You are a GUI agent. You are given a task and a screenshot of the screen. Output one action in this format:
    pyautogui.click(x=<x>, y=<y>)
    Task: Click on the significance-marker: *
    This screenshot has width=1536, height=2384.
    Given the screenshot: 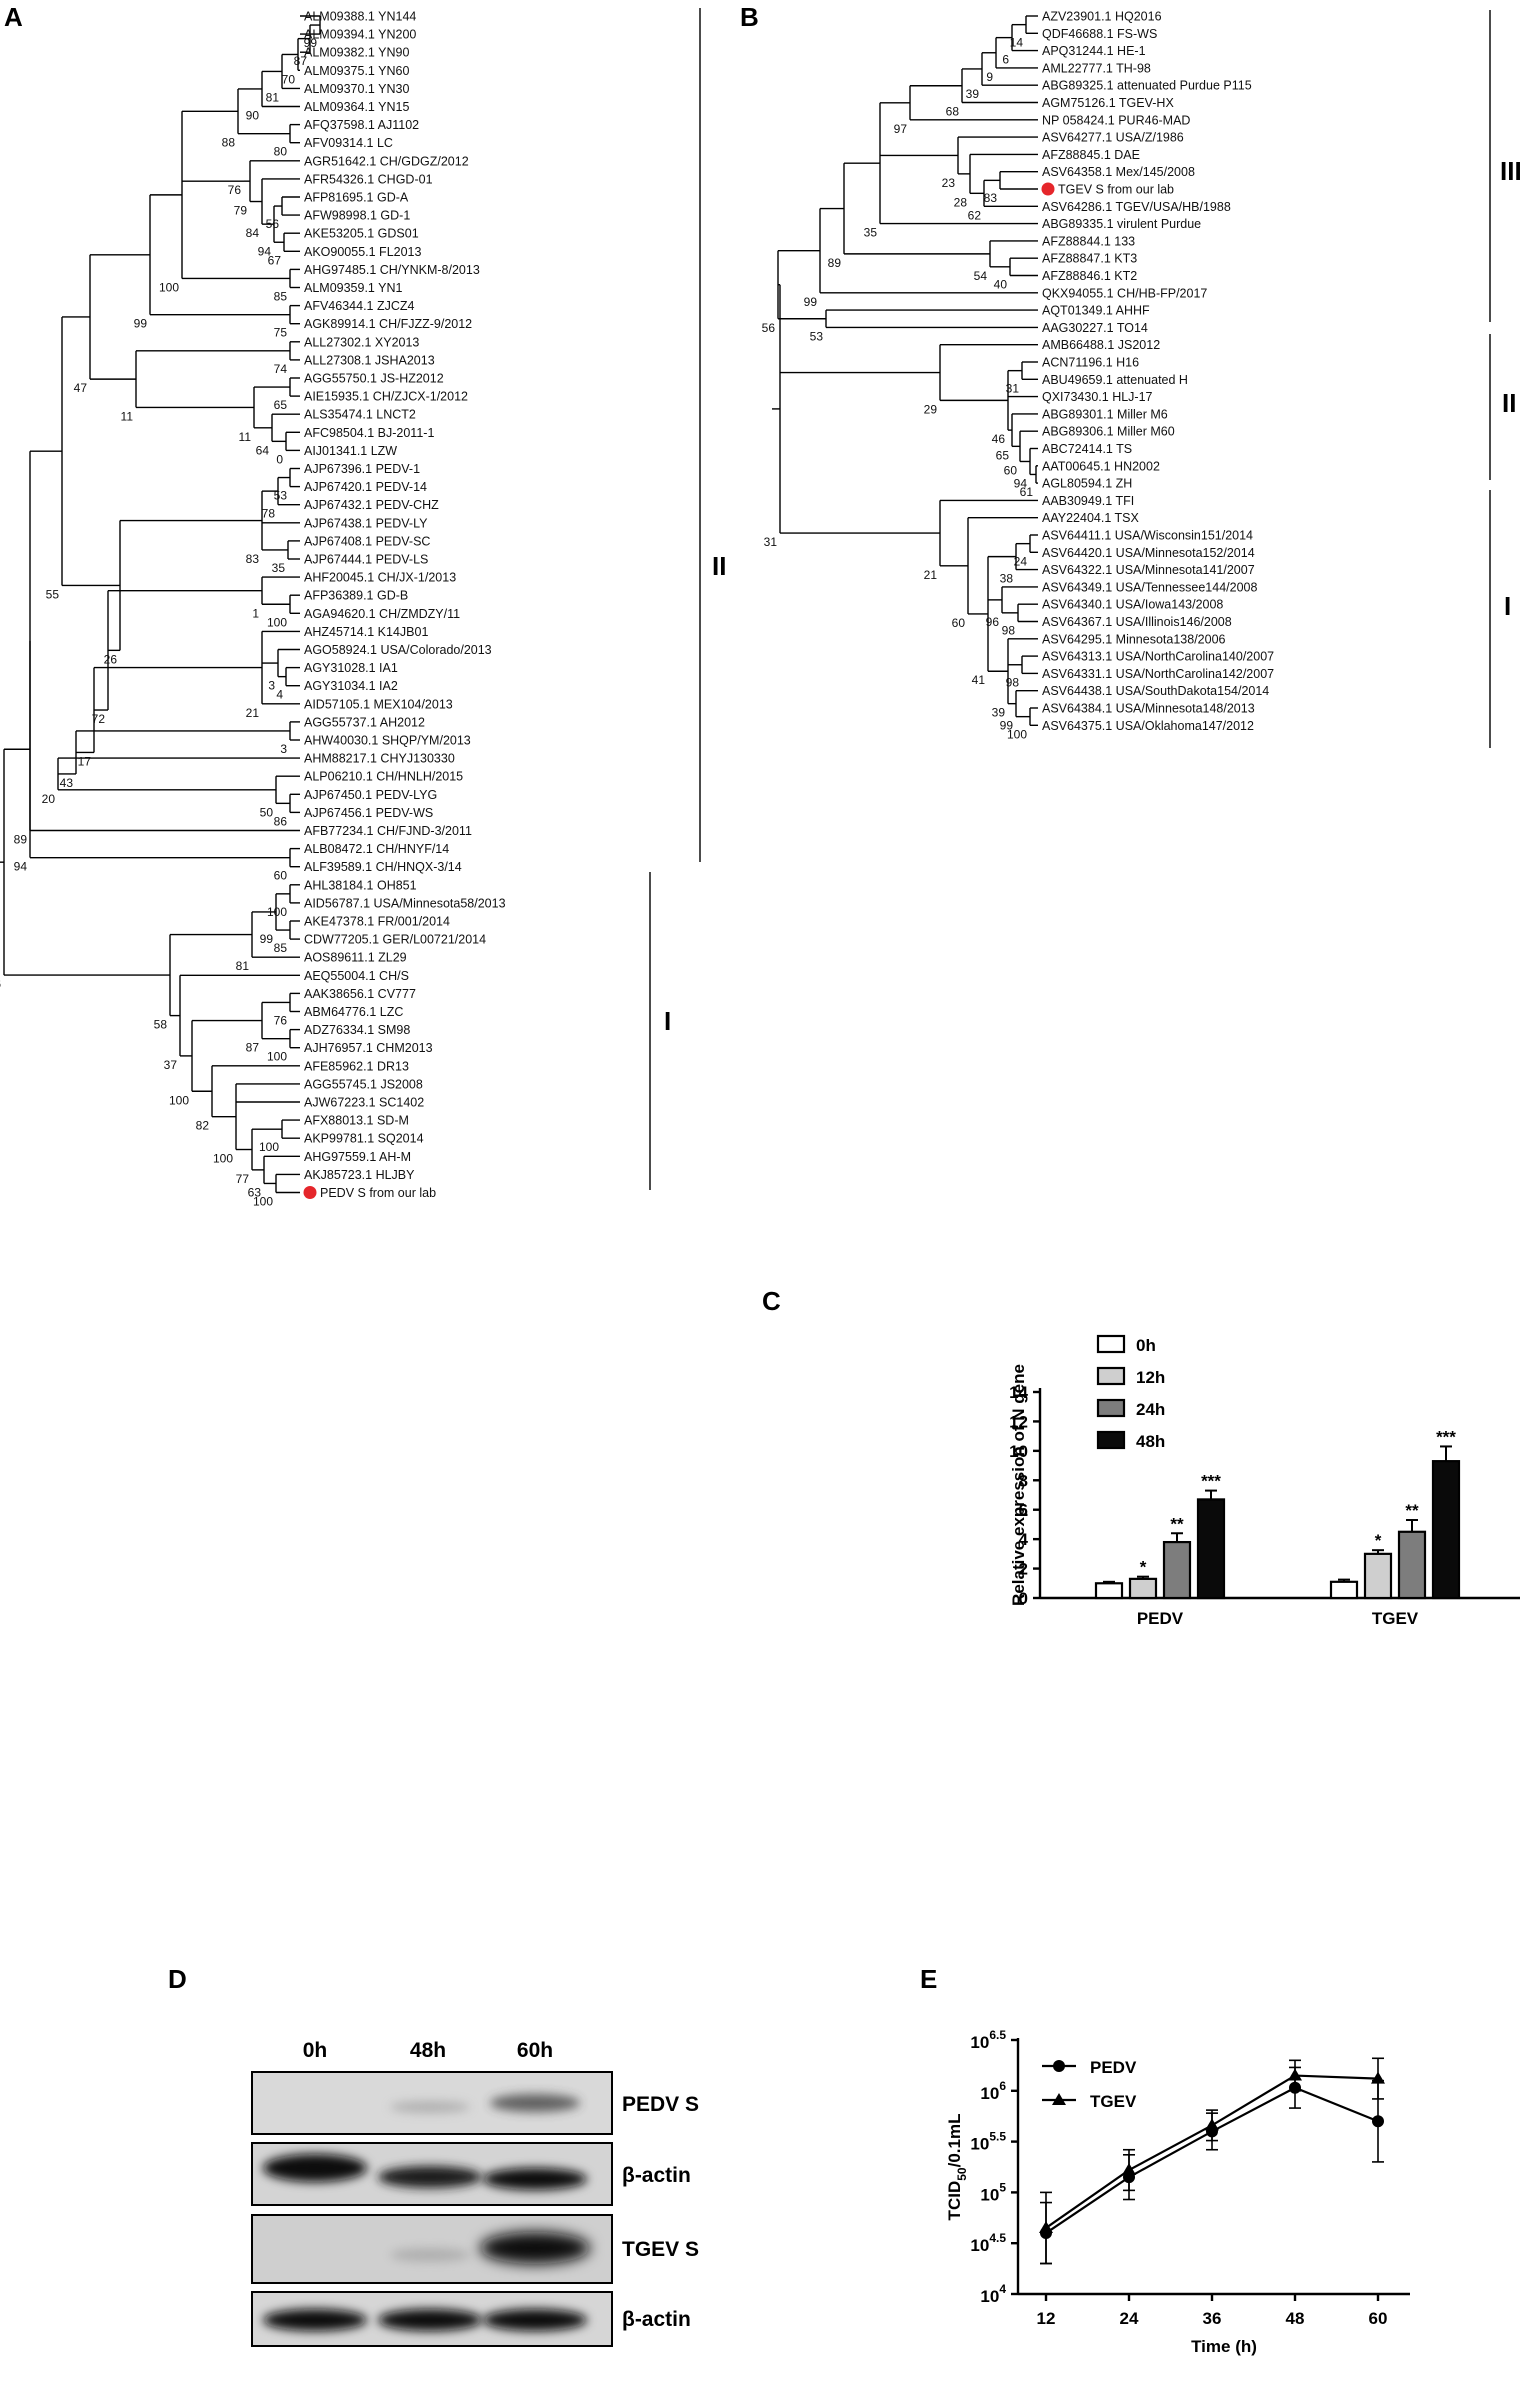 What is the action you would take?
    pyautogui.click(x=1378, y=1540)
    